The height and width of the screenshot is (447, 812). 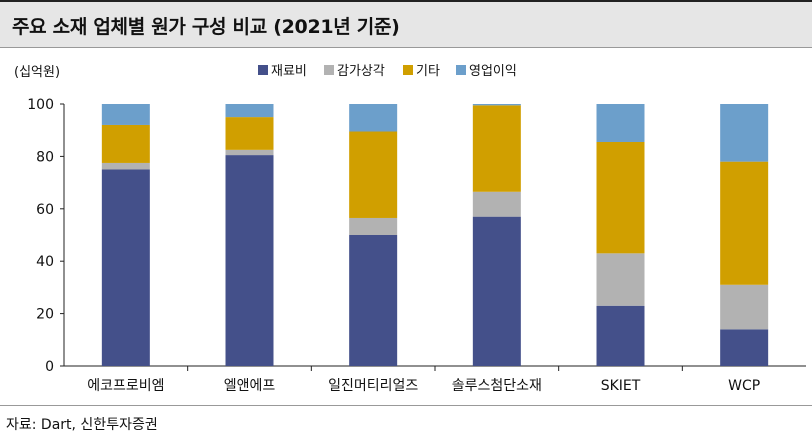 What do you see at coordinates (428, 71) in the screenshot?
I see `legend-label-2: 기타` at bounding box center [428, 71].